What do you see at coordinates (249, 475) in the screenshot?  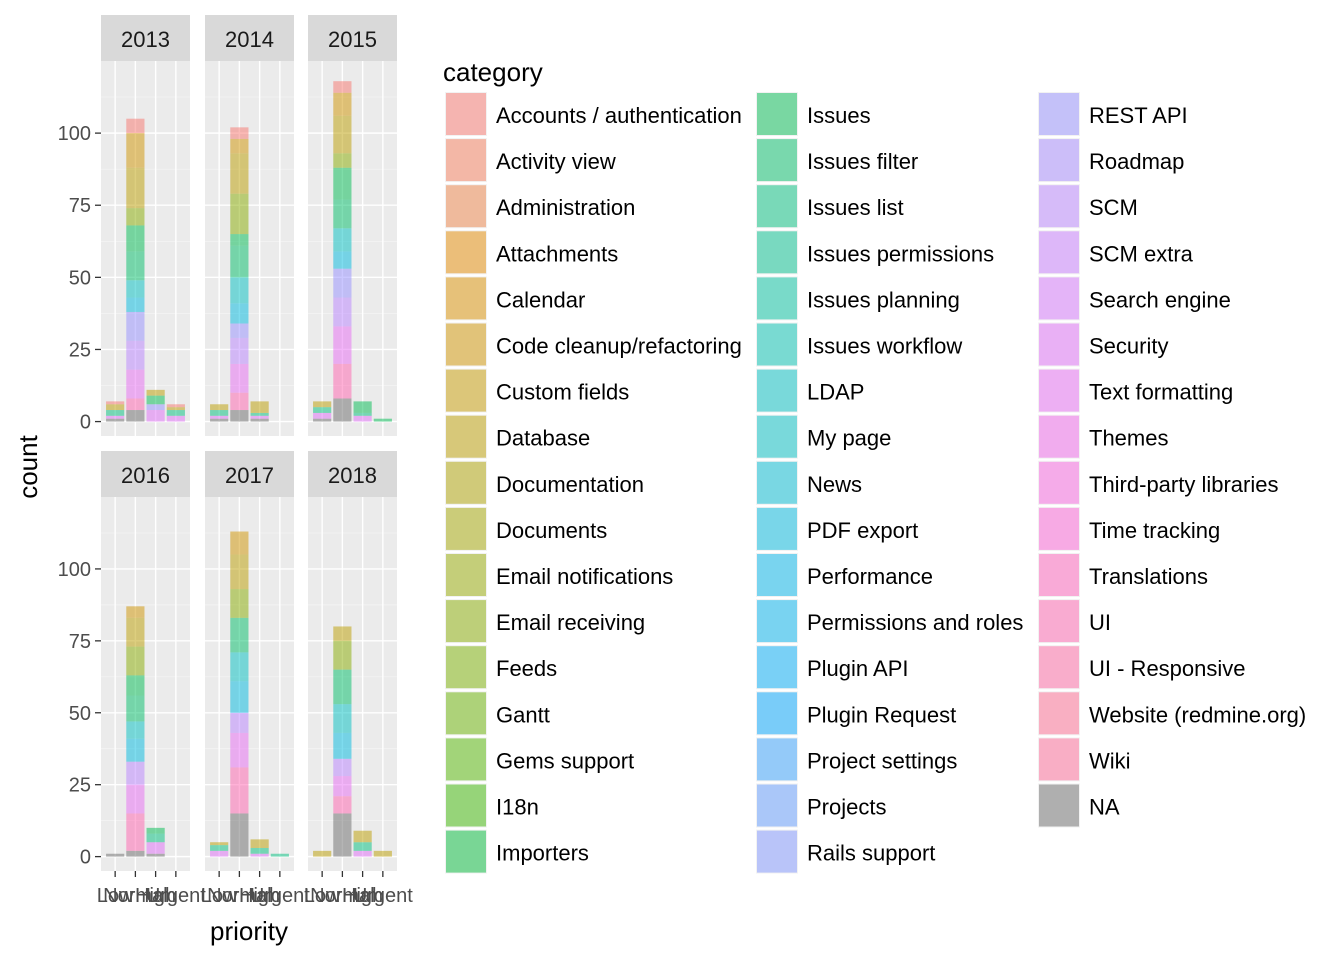 I see `facet-strip-label: 2017` at bounding box center [249, 475].